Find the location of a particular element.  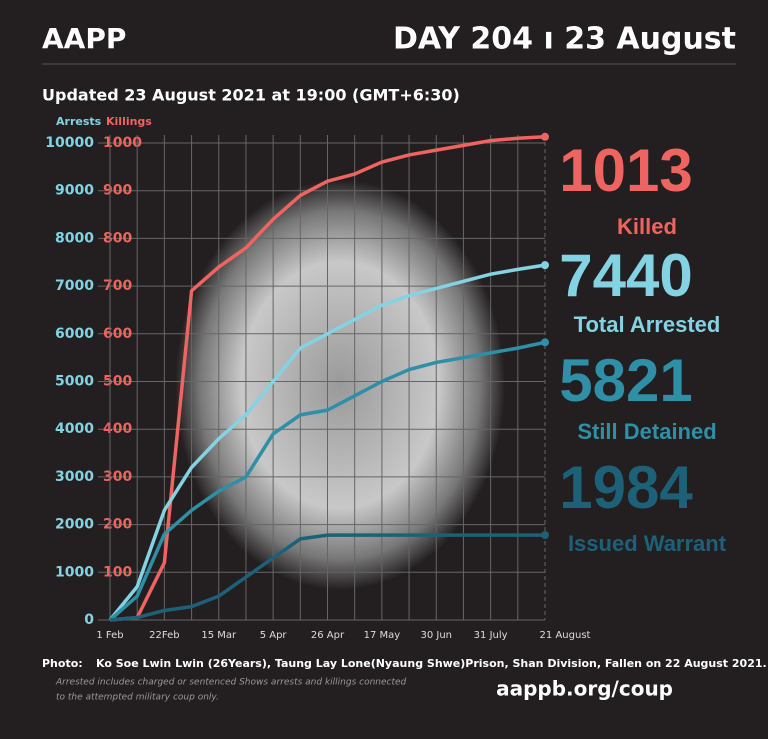

stat-value: 1984 is located at coordinates (626, 487).